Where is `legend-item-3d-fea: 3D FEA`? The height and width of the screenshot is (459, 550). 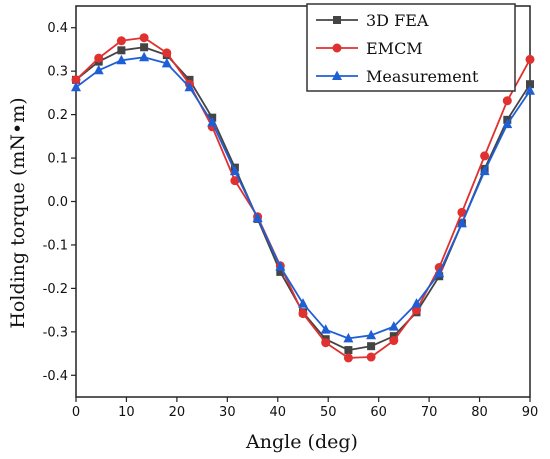
legend-item-3d-fea: 3D FEA is located at coordinates (372, 20).